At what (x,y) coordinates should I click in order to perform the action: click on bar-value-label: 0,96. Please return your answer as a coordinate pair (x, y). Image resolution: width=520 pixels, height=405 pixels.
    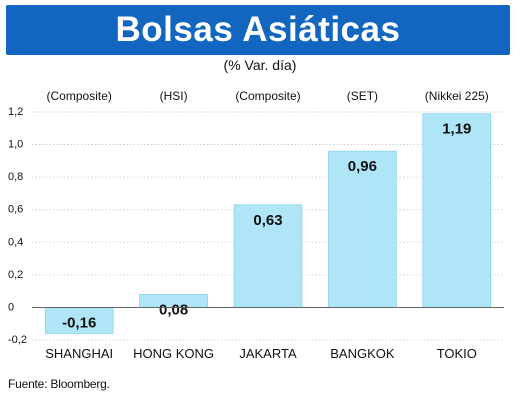
    Looking at the image, I should click on (362, 166).